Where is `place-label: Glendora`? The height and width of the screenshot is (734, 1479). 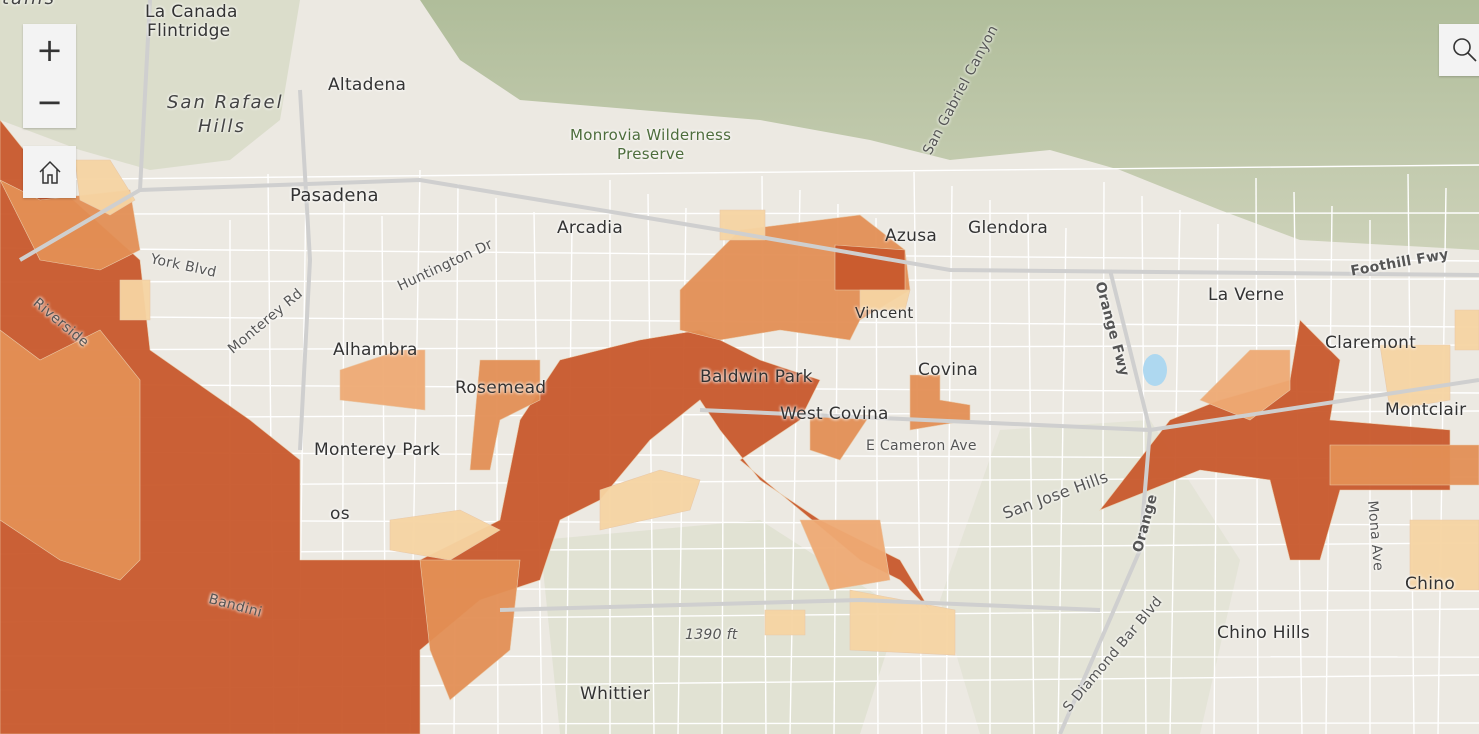
place-label: Glendora is located at coordinates (1008, 228).